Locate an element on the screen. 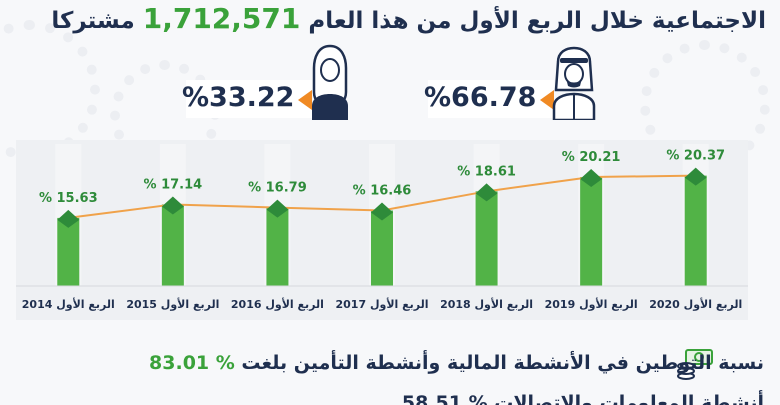 This screenshot has height=405, width=780. data-label: % 16.46 is located at coordinates (382, 191).